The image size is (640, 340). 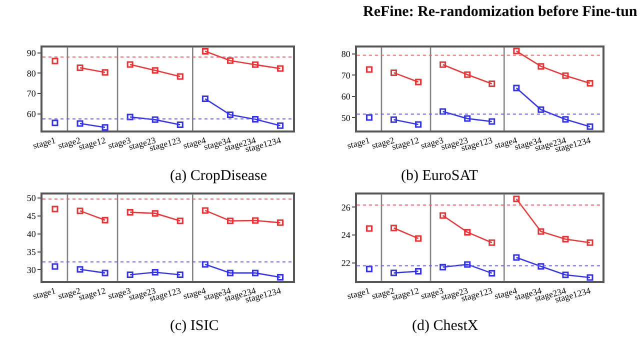 I want to click on y-tick-label: 22, so click(x=345, y=263).